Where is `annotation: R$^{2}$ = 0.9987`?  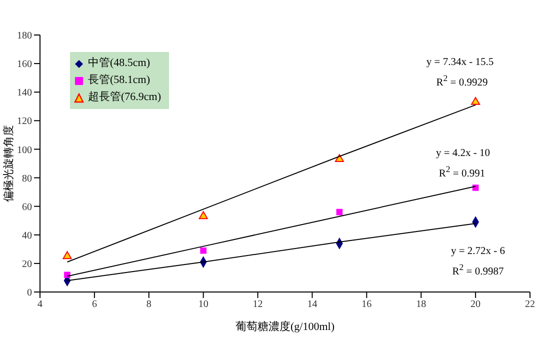 annotation: R$^{2}$ = 0.9987 is located at coordinates (478, 269).